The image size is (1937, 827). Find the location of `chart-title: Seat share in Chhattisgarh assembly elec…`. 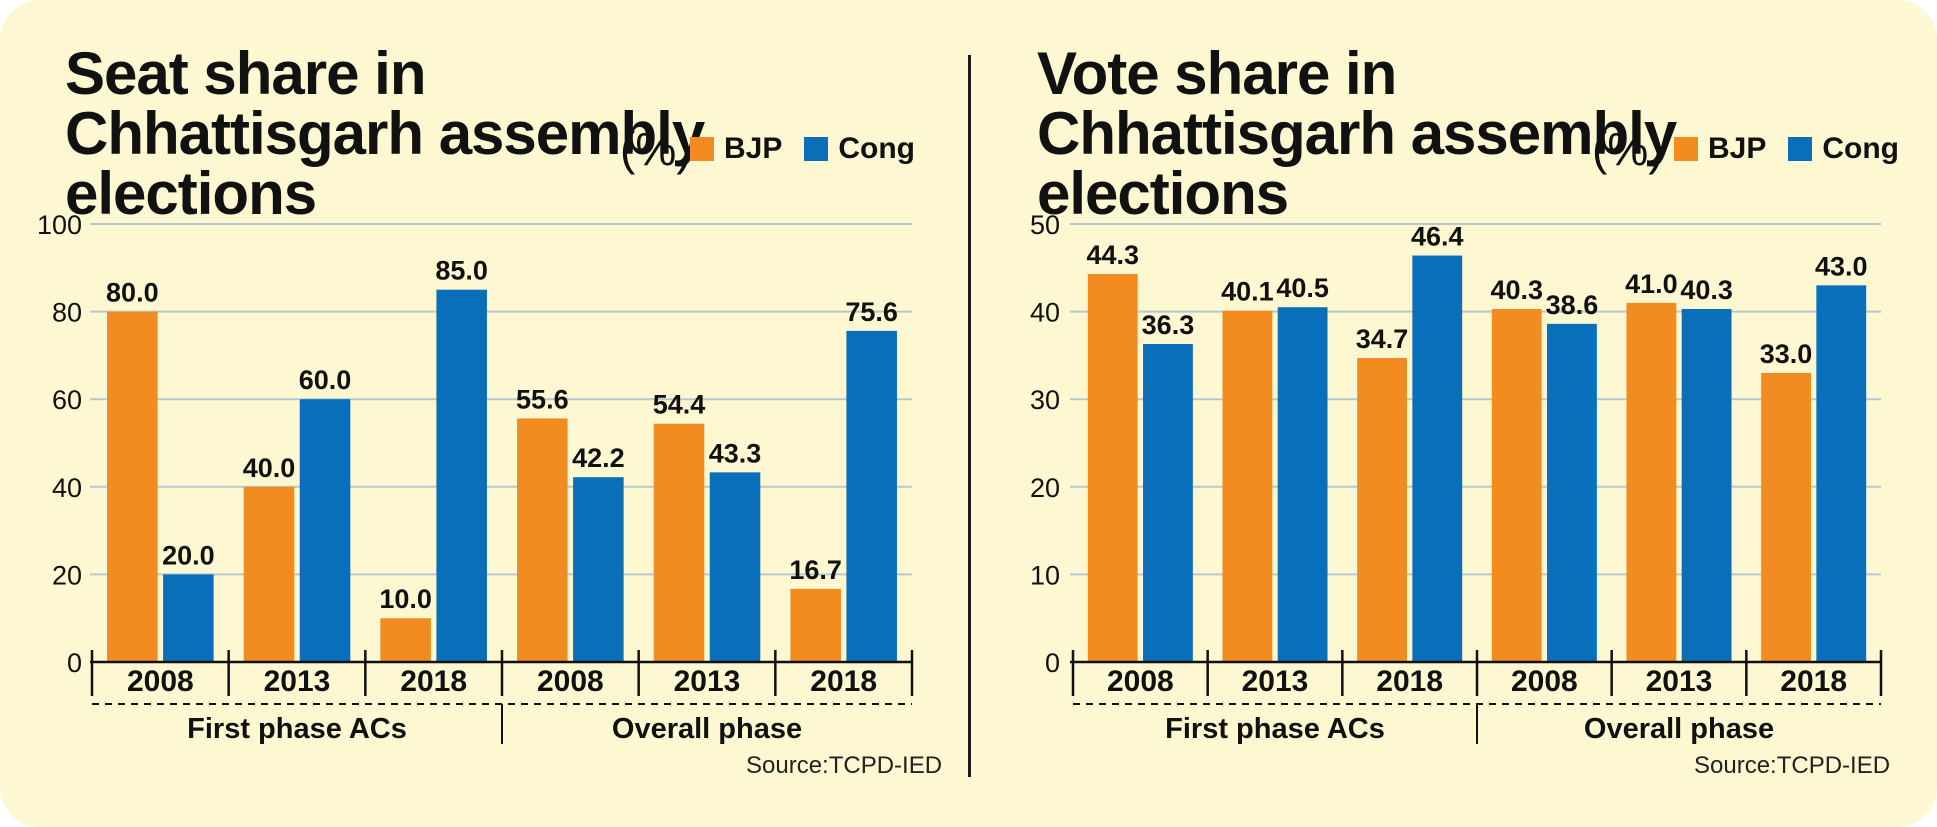

chart-title: Seat share in Chhattisgarh assembly elec… is located at coordinates (395, 134).